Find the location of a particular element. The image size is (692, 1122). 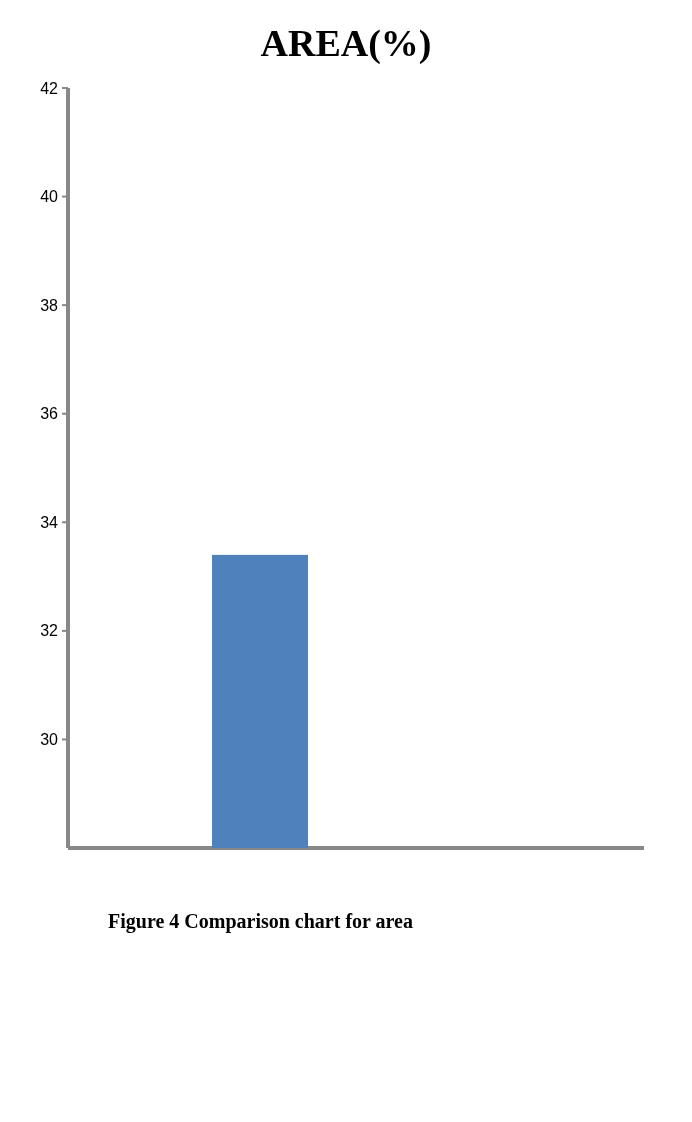

y-tick-label: 40 is located at coordinates (49, 197).